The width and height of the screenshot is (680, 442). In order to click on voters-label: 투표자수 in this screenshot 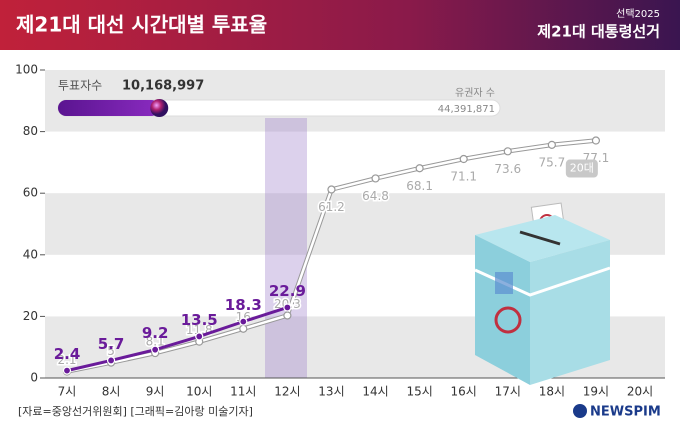, I will do `click(80, 86)`.